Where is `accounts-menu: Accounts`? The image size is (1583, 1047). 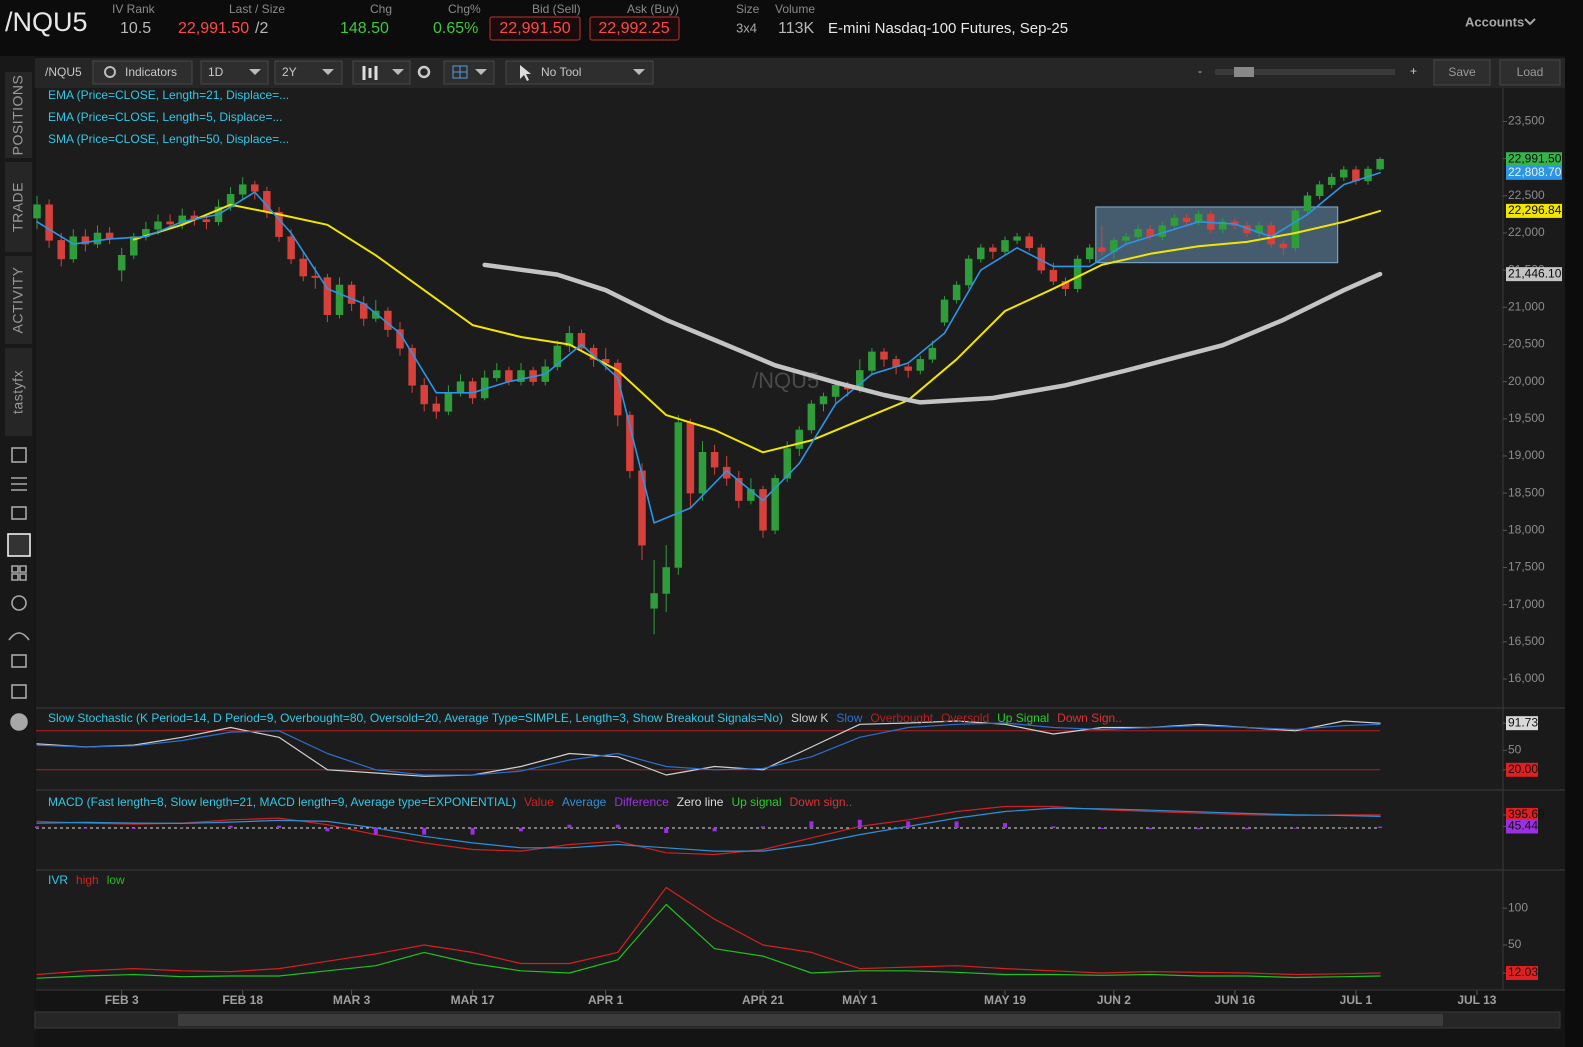
accounts-menu: Accounts is located at coordinates (1494, 21).